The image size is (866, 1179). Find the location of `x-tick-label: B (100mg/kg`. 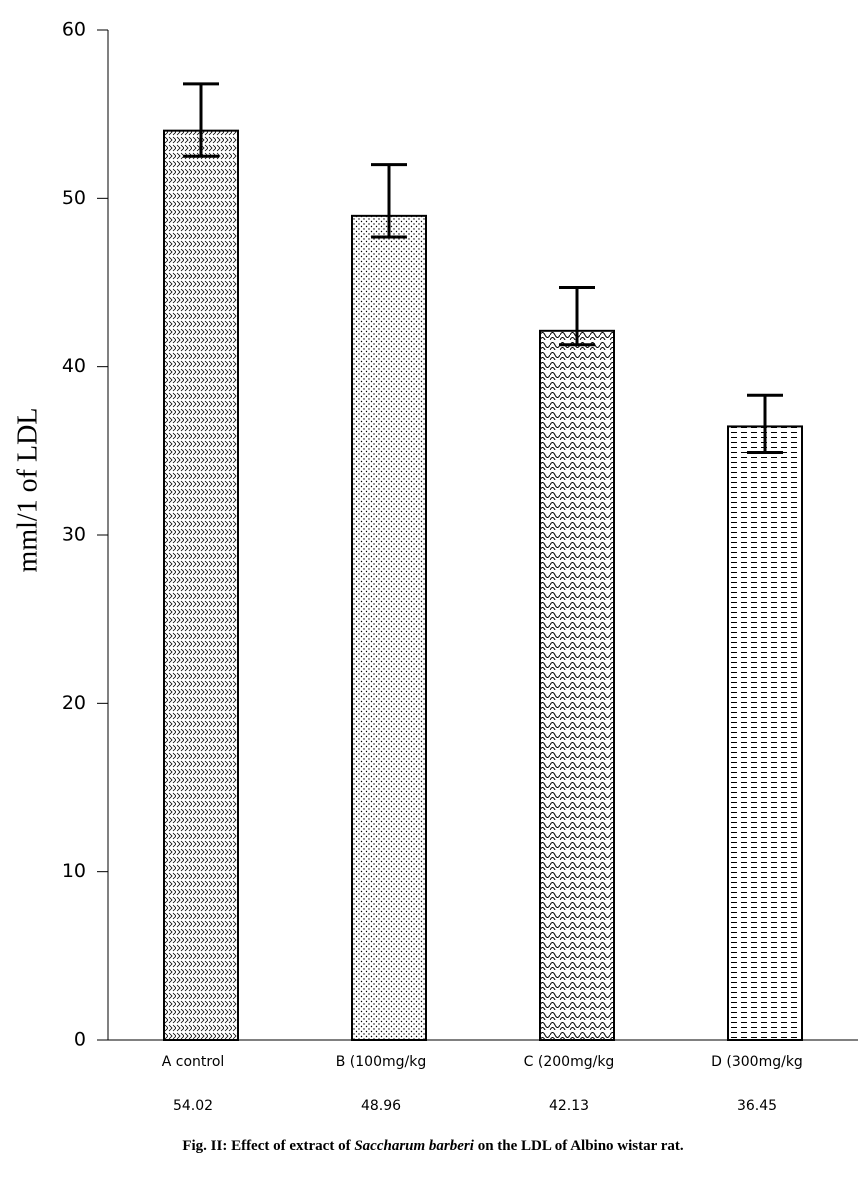

x-tick-label: B (100mg/kg is located at coordinates (381, 1062).